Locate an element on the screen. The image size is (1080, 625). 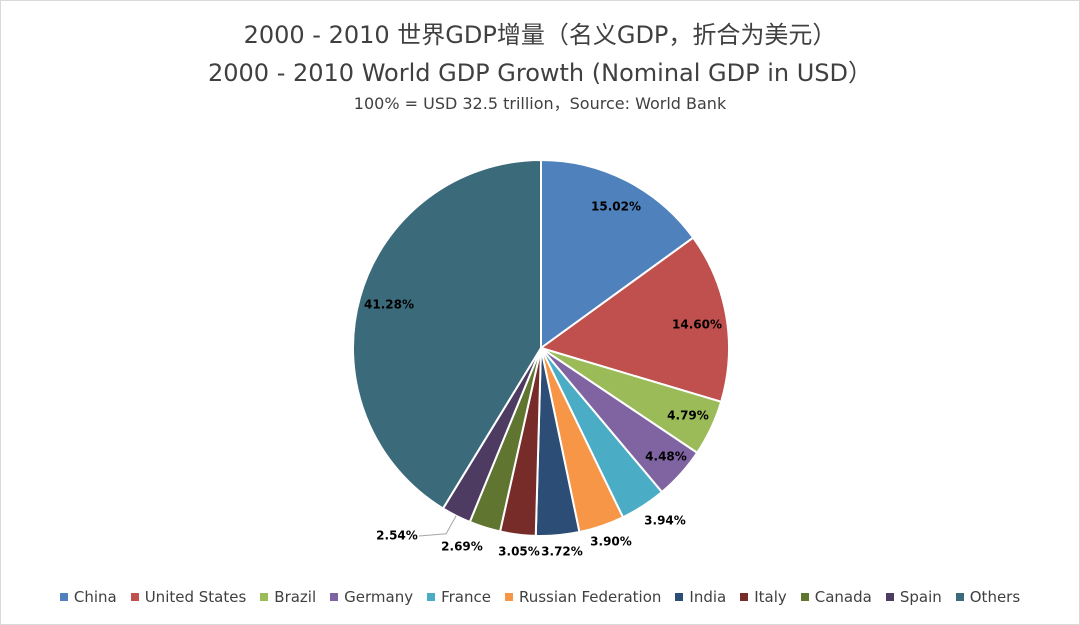
data-label-india: 3.72% is located at coordinates (562, 552).